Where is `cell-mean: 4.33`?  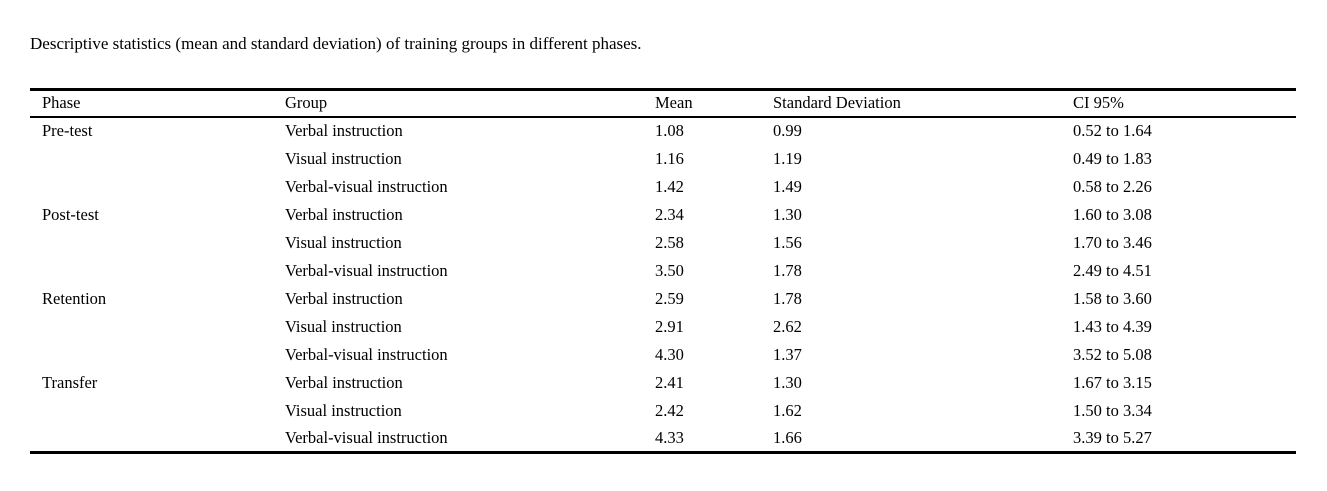 cell-mean: 4.33 is located at coordinates (669, 437).